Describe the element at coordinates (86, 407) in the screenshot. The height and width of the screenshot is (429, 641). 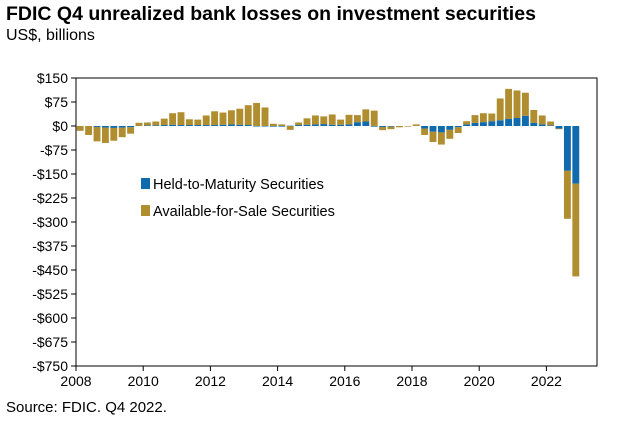
I see `chart-source: Source: FDIC. Q4 2022.` at that location.